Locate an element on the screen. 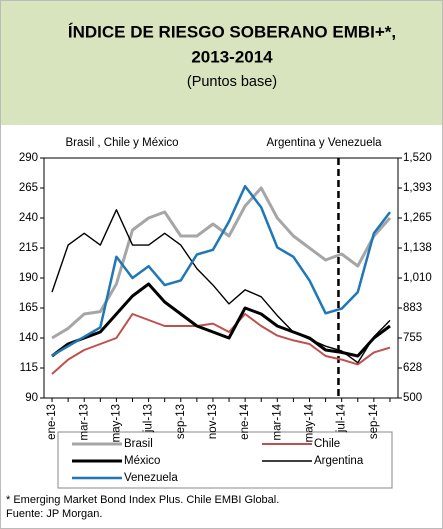 This screenshot has width=443, height=529. y-tick-label: 90 is located at coordinates (31, 398).